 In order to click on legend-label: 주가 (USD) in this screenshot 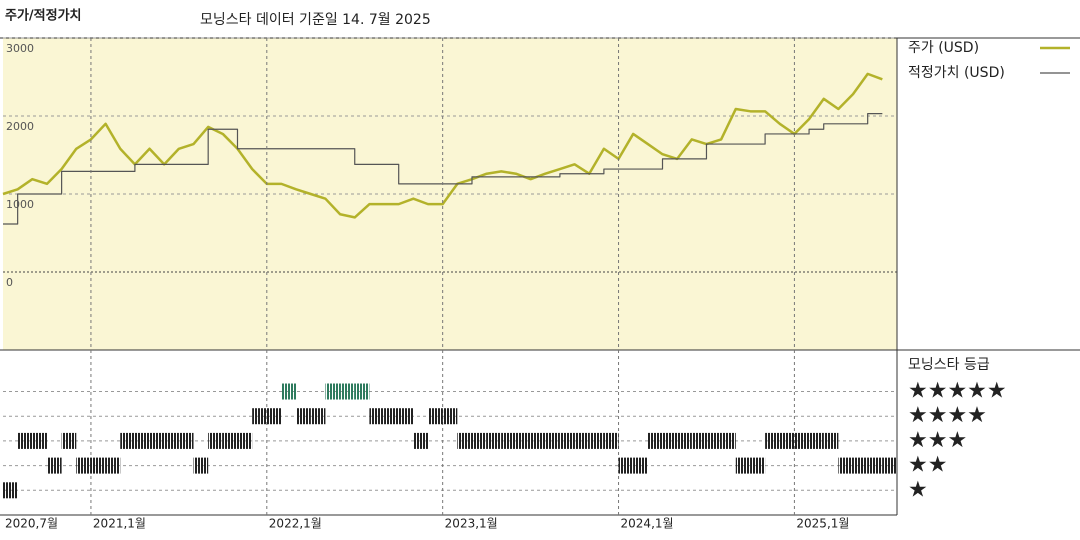, I will do `click(943, 48)`.